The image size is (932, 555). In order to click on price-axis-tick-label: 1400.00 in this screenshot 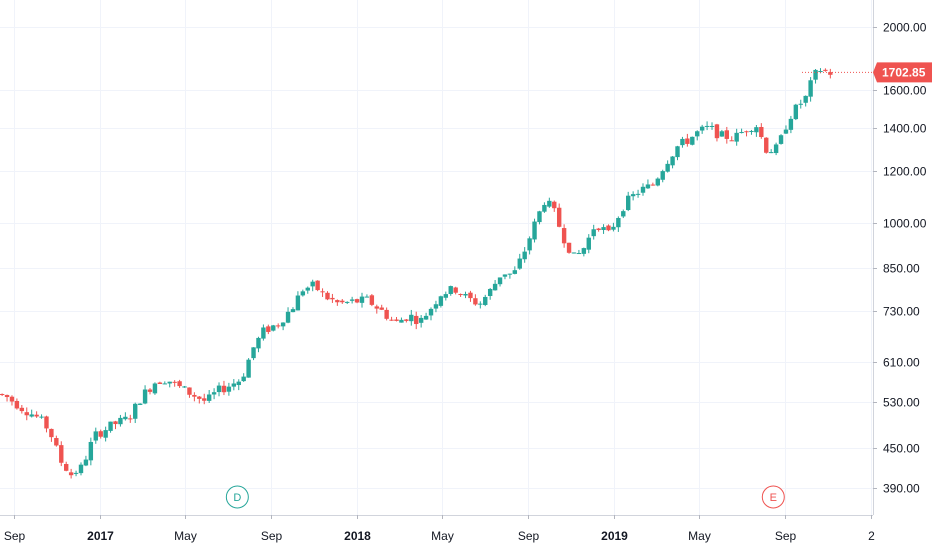, I will do `click(905, 129)`.